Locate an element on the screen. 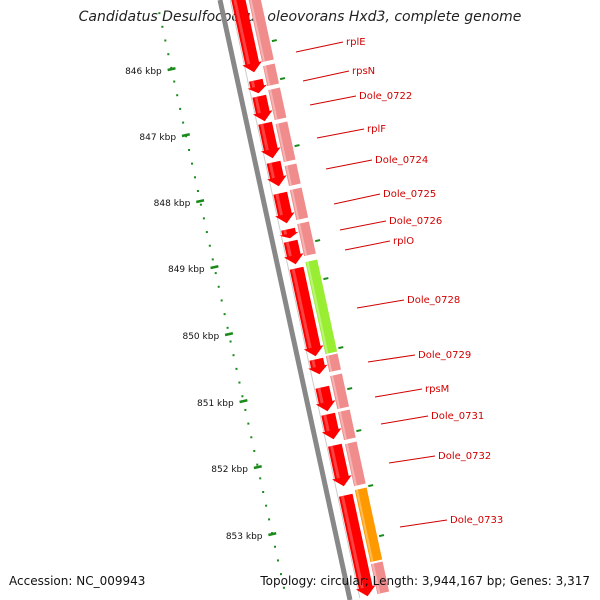  gene-label: Dole_0725 is located at coordinates (409, 194).